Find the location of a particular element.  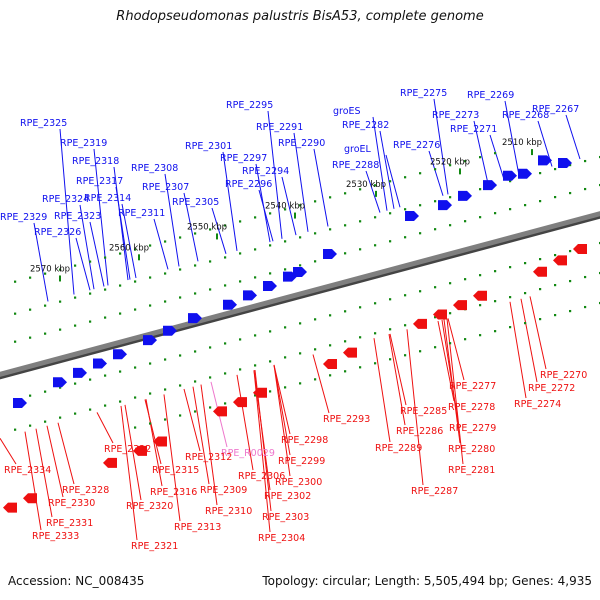

gene-label: RPE_2291 is located at coordinates (279, 127).